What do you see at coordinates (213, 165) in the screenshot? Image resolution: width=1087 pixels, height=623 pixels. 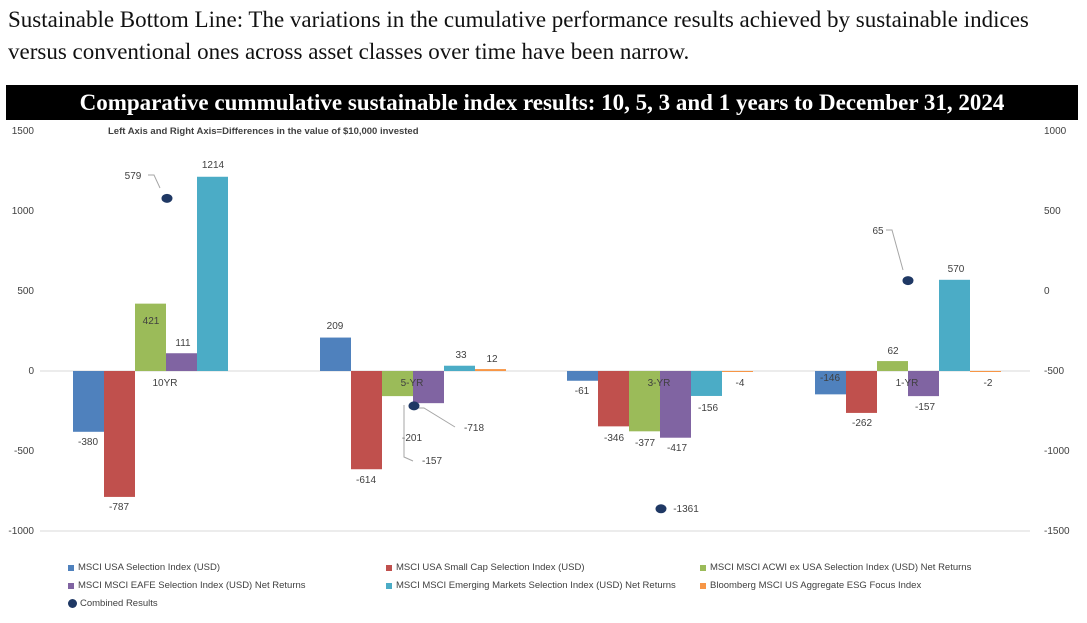 I see `bar-value-label: 1214` at bounding box center [213, 165].